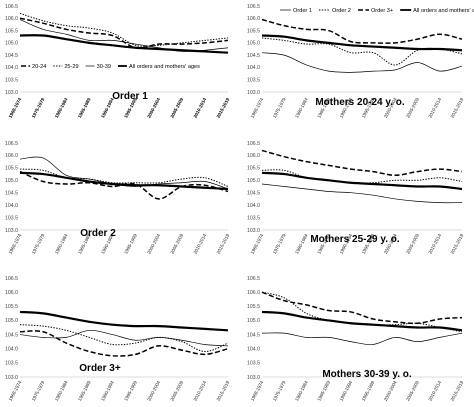  What do you see at coordinates (104, 67) in the screenshot?
I see `legend-label: 30-39` at bounding box center [104, 67].